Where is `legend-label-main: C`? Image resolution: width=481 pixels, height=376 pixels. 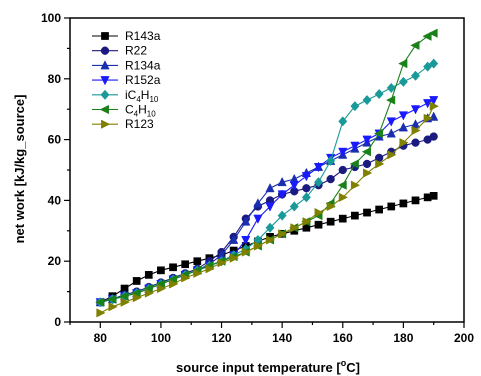
legend-label-main: C is located at coordinates (129, 110).